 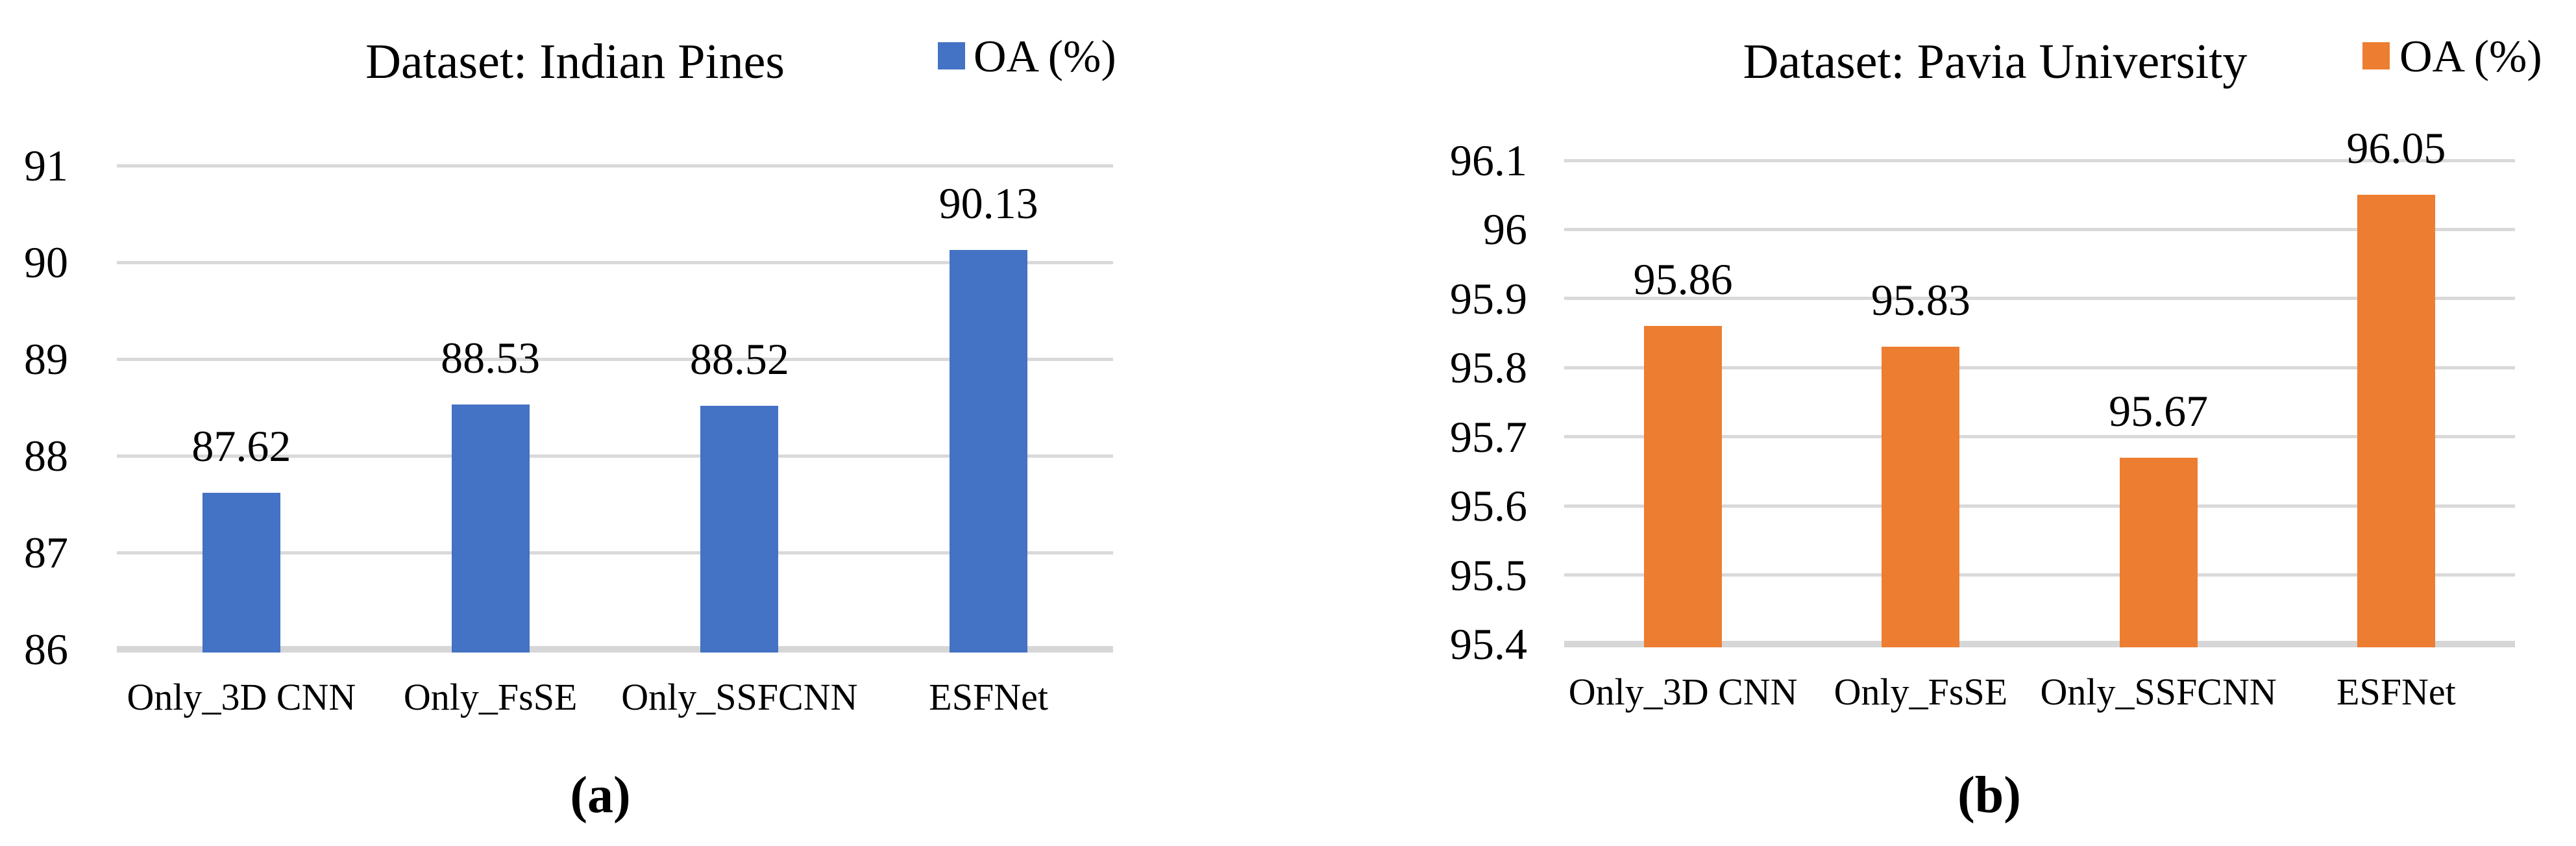 I want to click on figure-caption-a: (a), so click(x=600, y=795).